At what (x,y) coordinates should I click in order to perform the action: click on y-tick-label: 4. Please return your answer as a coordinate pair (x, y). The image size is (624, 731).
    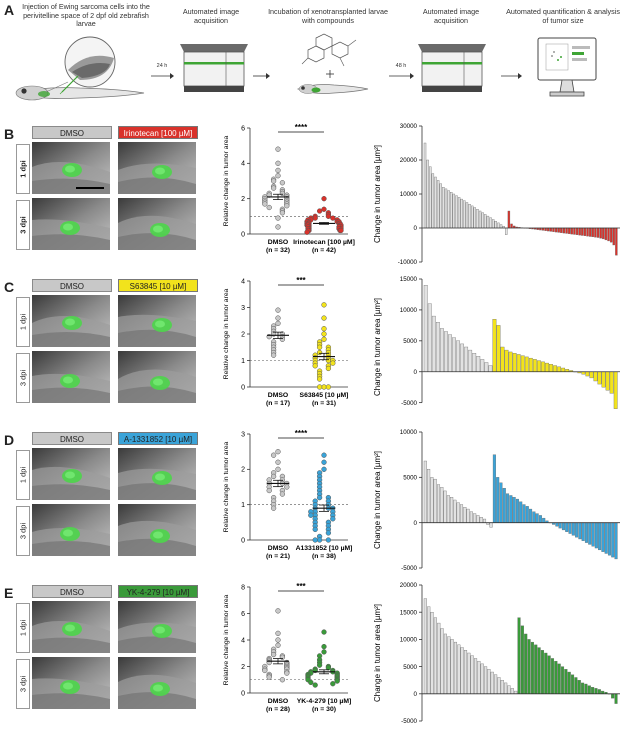
    Looking at the image, I should click on (243, 281).